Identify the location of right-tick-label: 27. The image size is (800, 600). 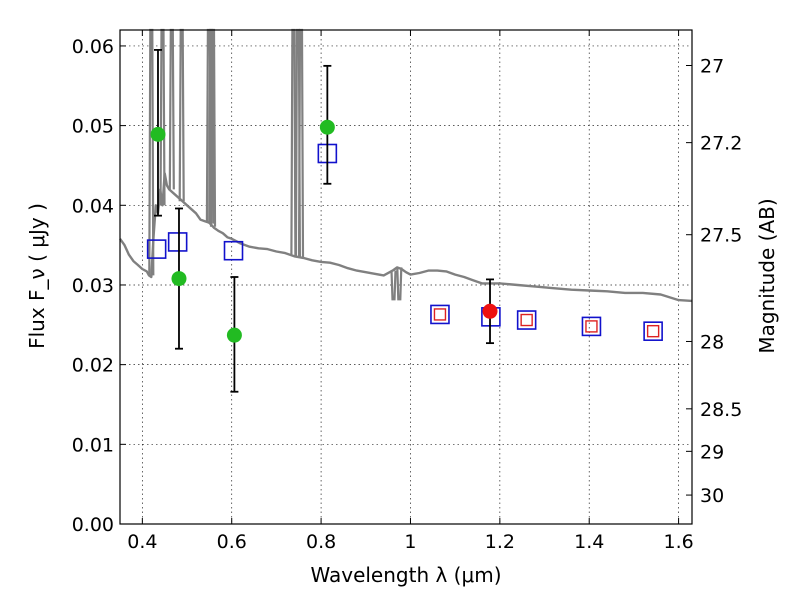
(712, 67).